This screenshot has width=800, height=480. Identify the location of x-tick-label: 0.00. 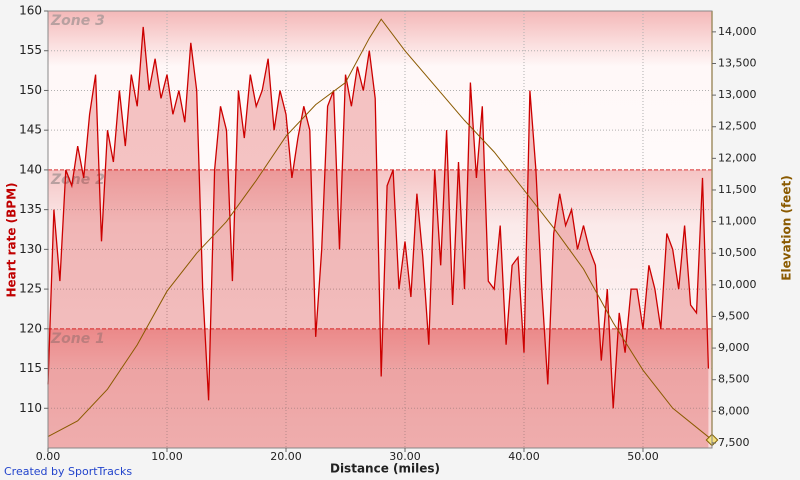
(48, 456).